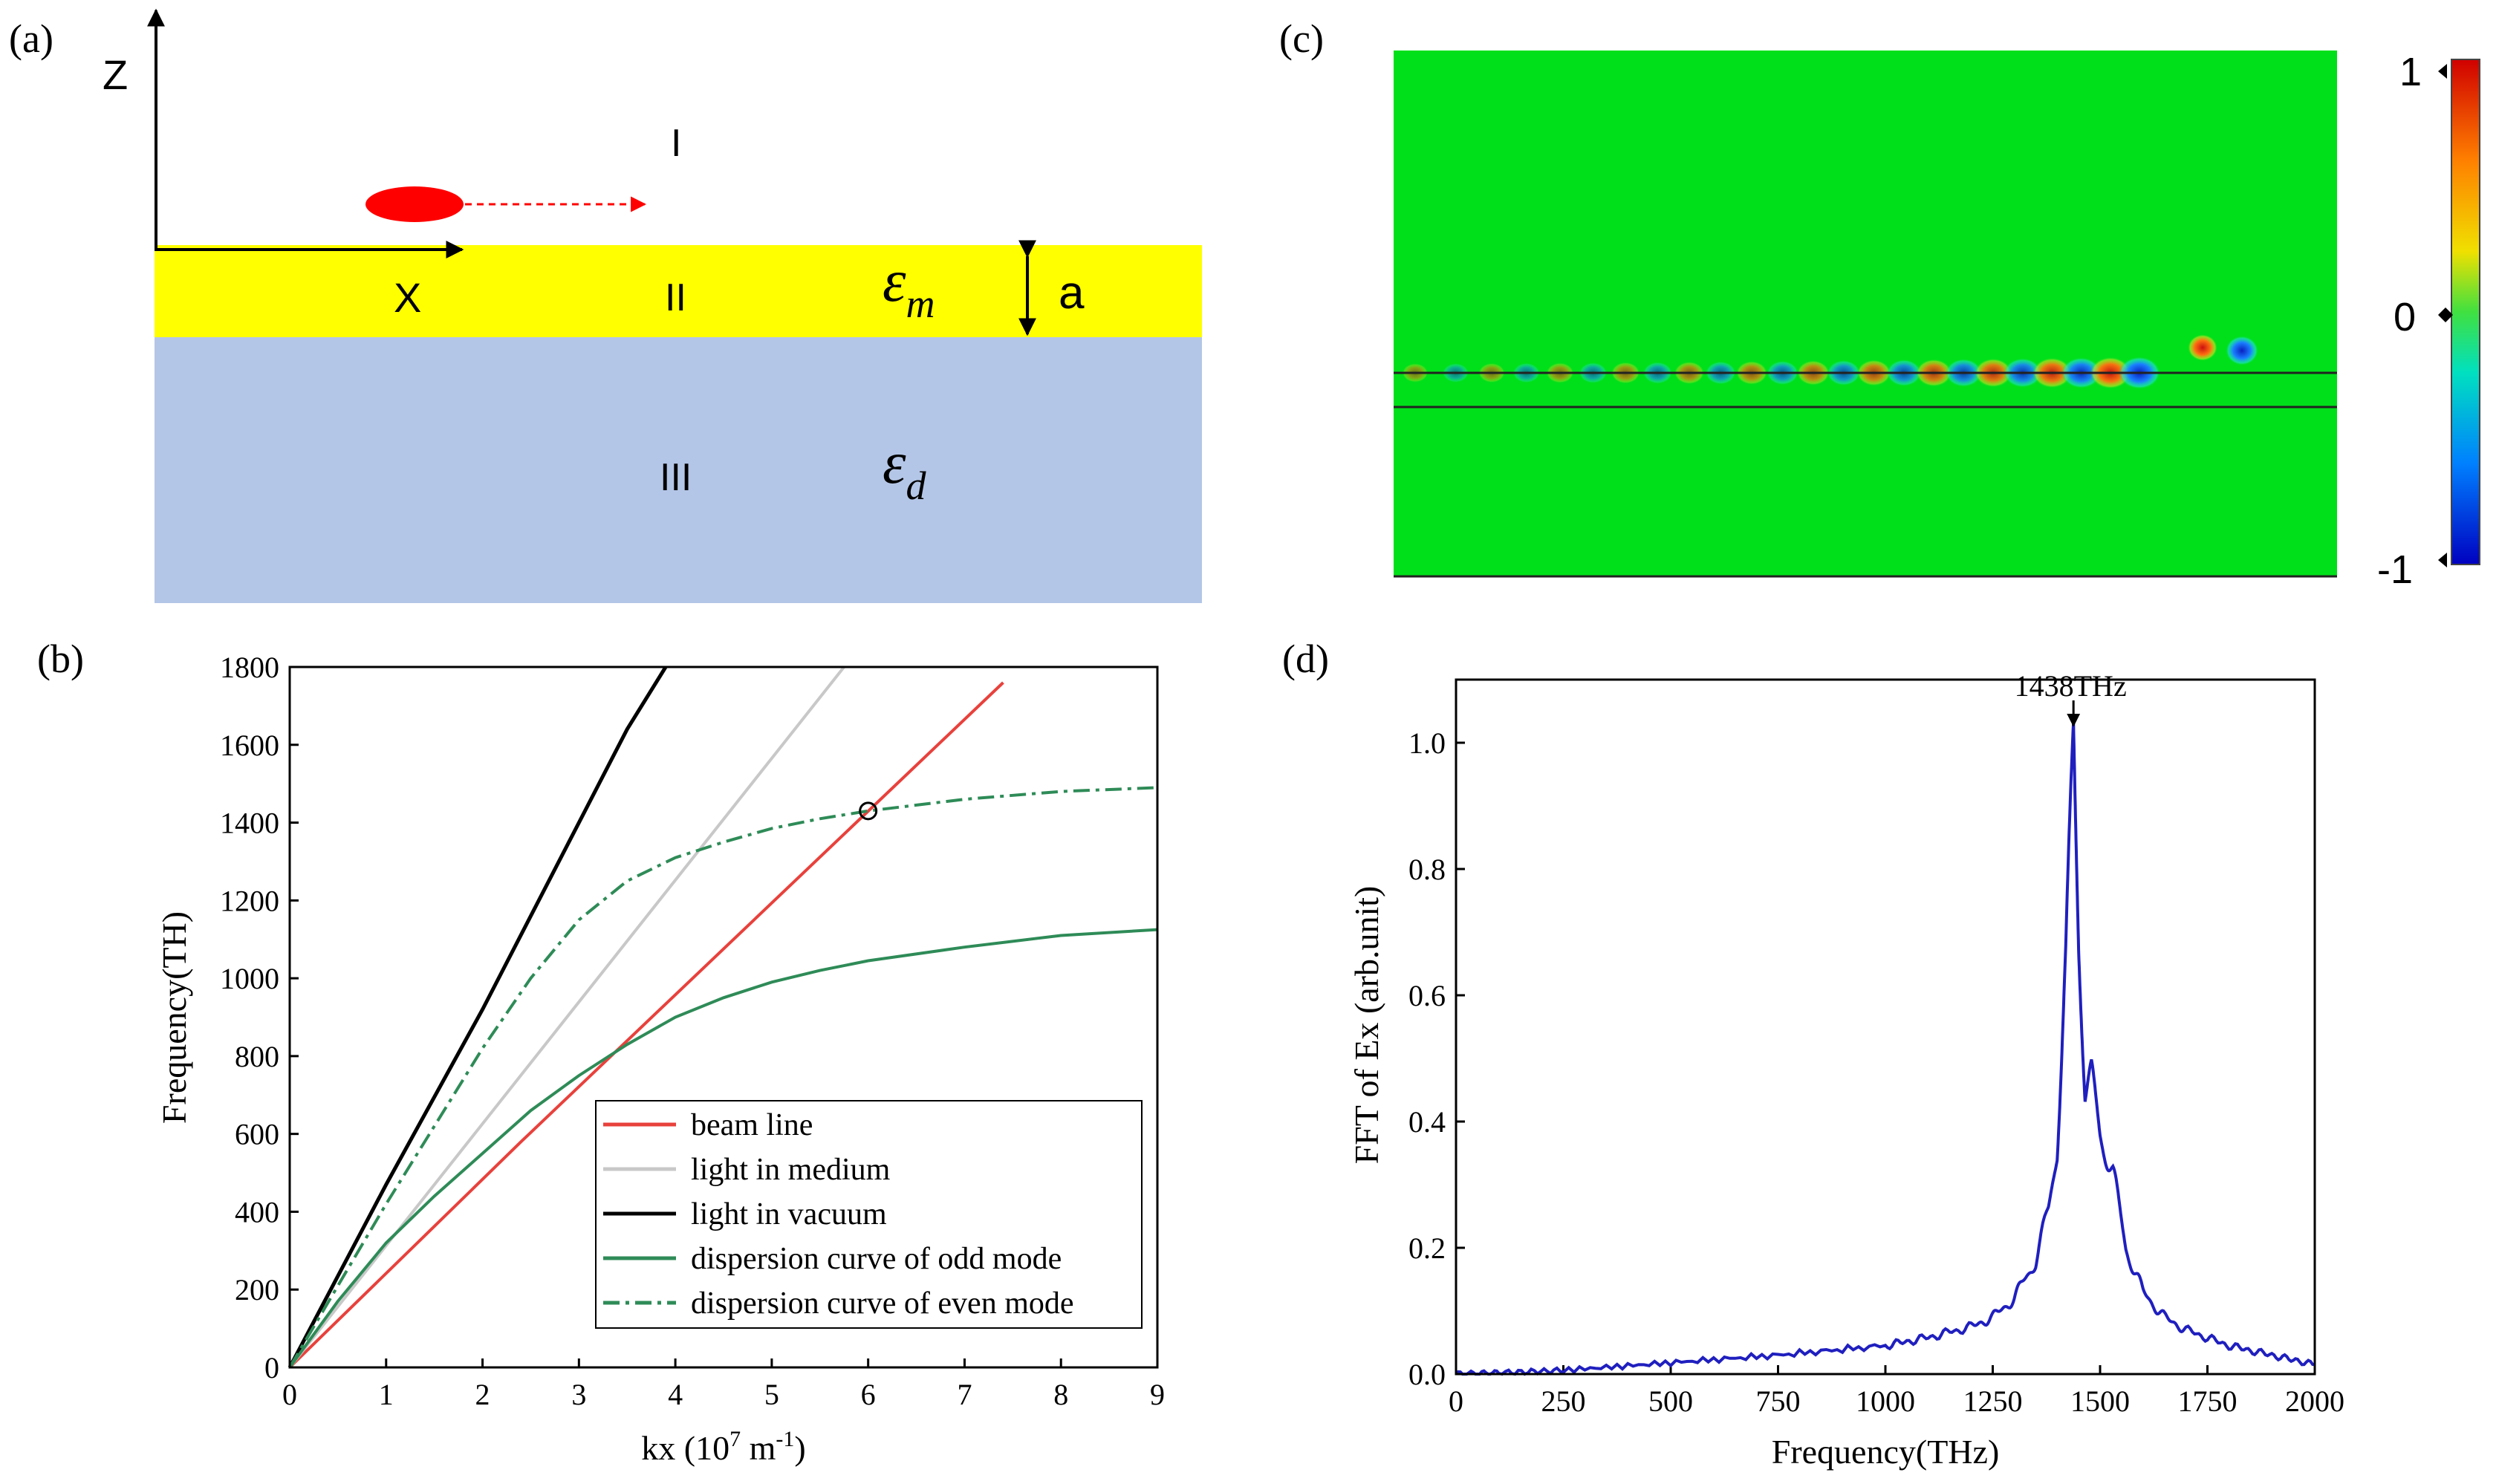  I want to click on x-tick-label: 9, so click(1157, 1395).